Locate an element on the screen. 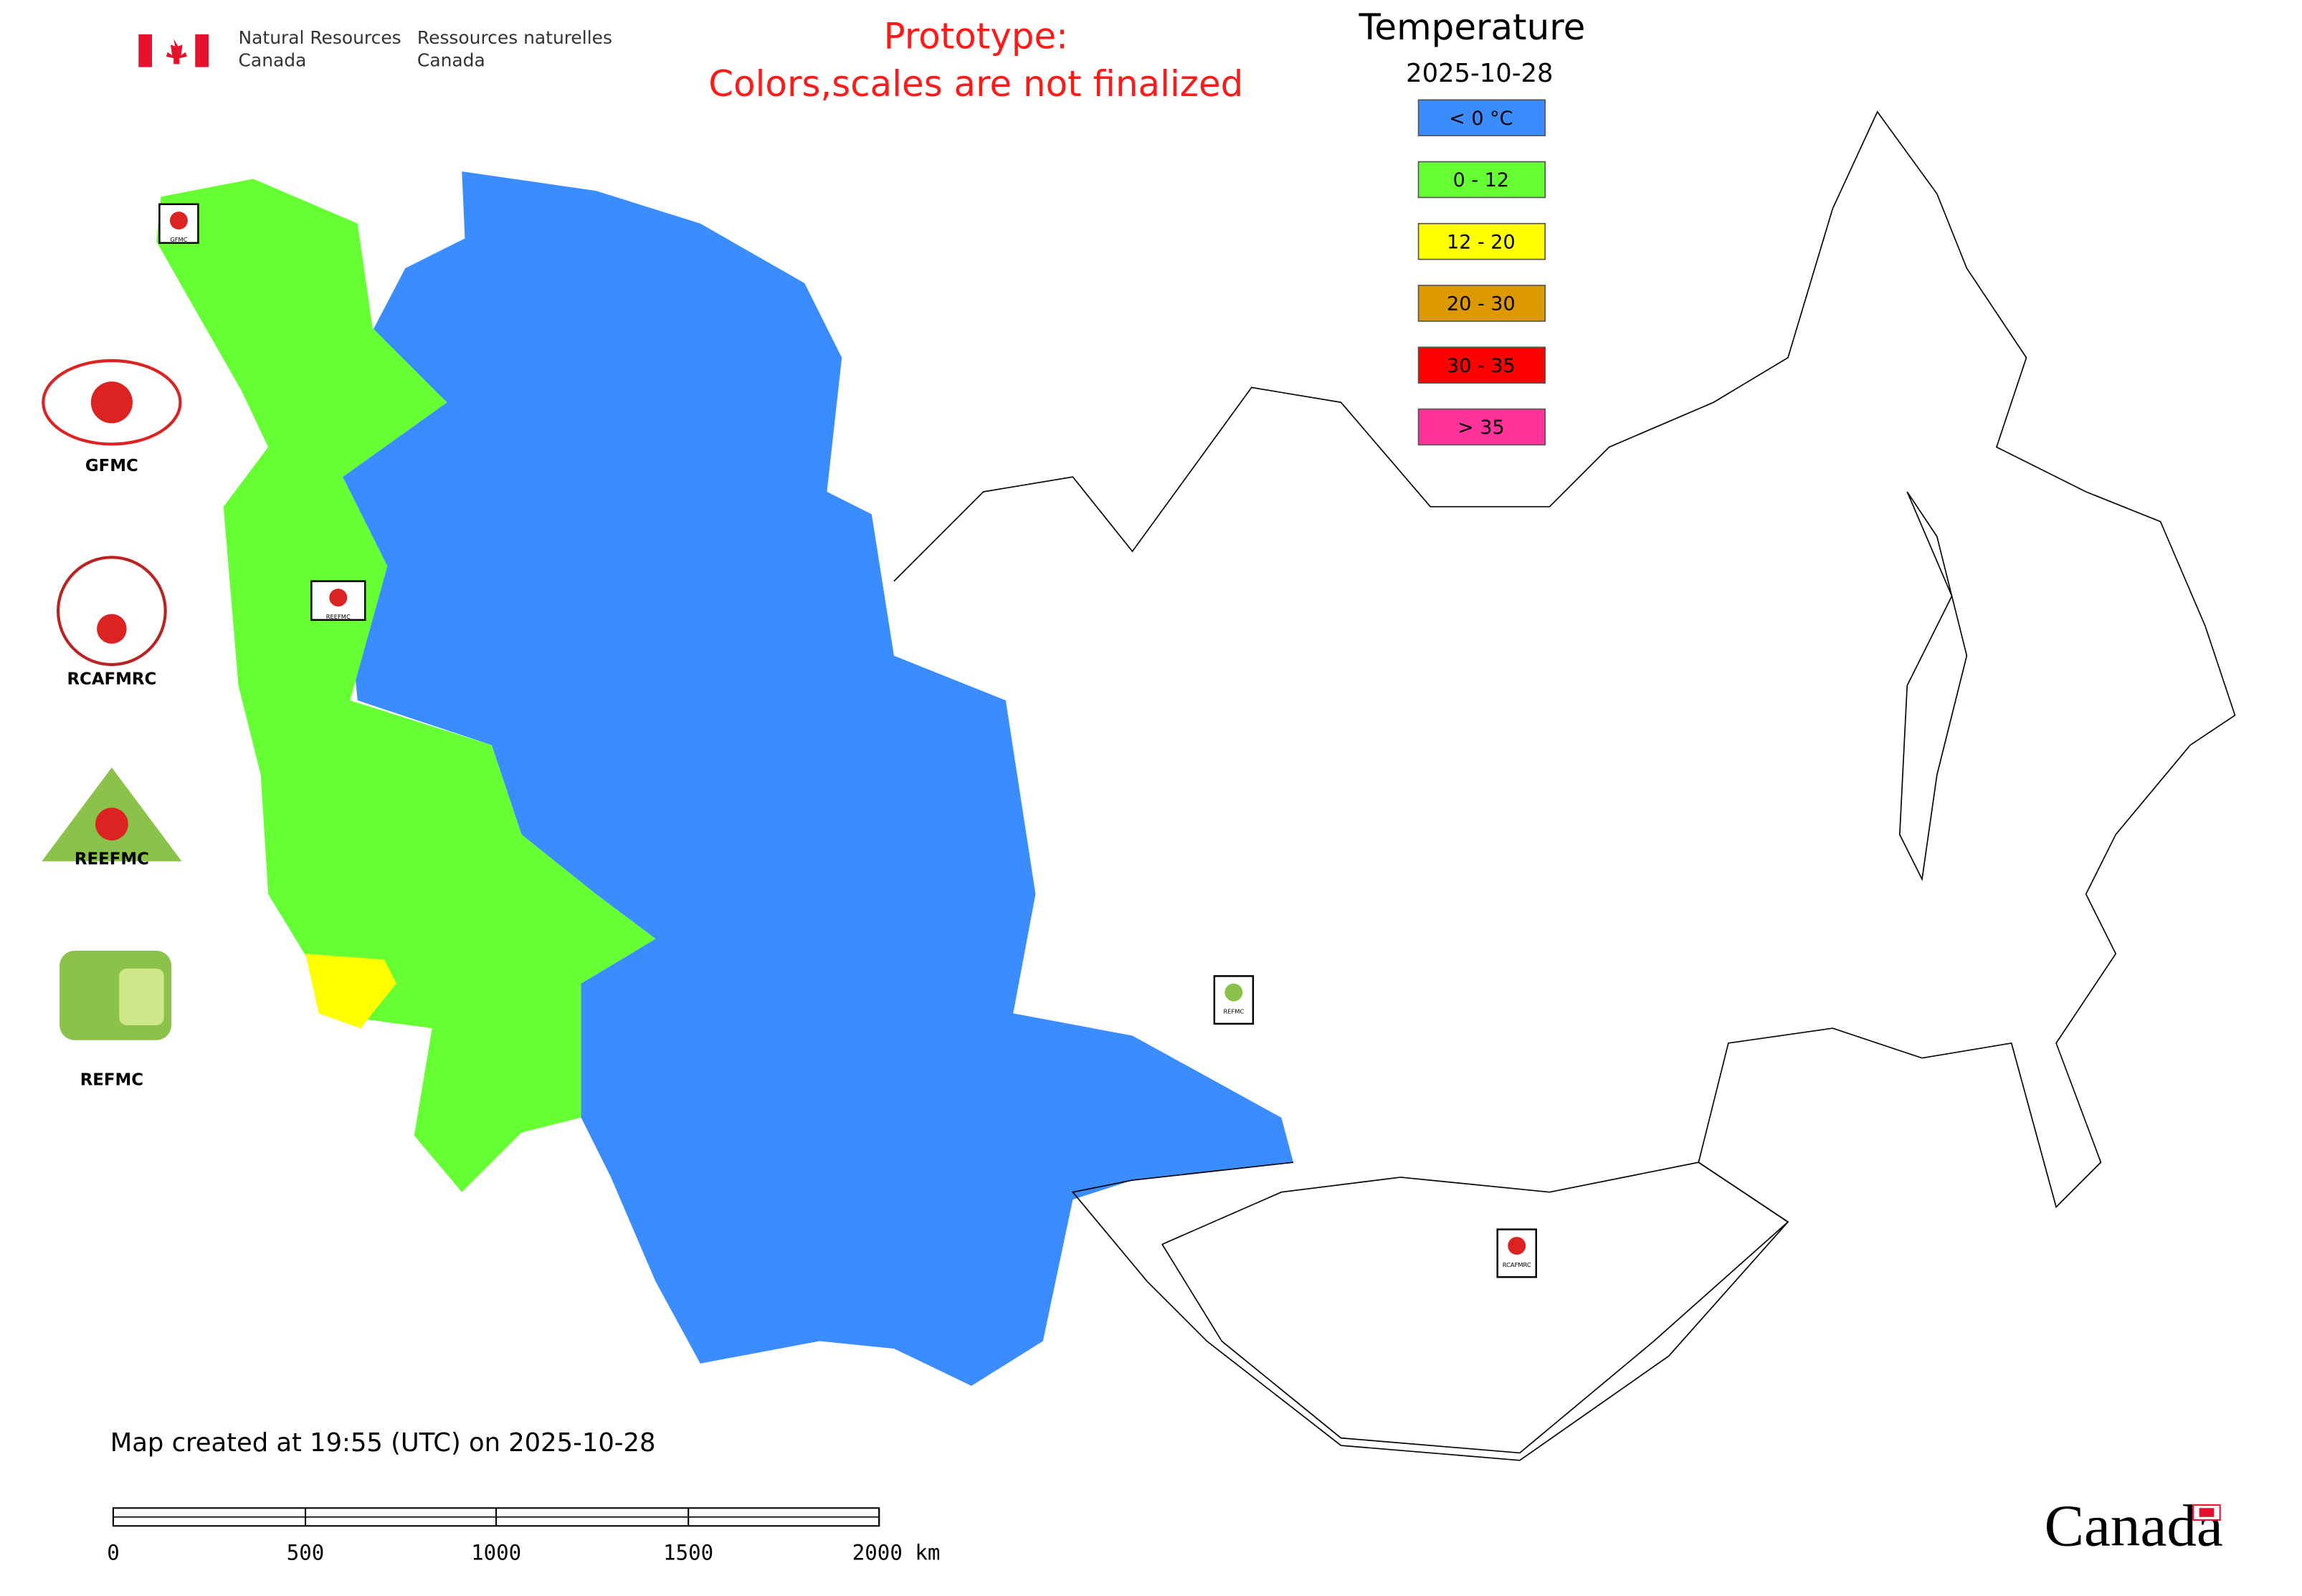 Image resolution: width=2302 pixels, height=1596 pixels. logo-column: GFMC RCAFMRC REEFMC REFMC is located at coordinates (112, 723).